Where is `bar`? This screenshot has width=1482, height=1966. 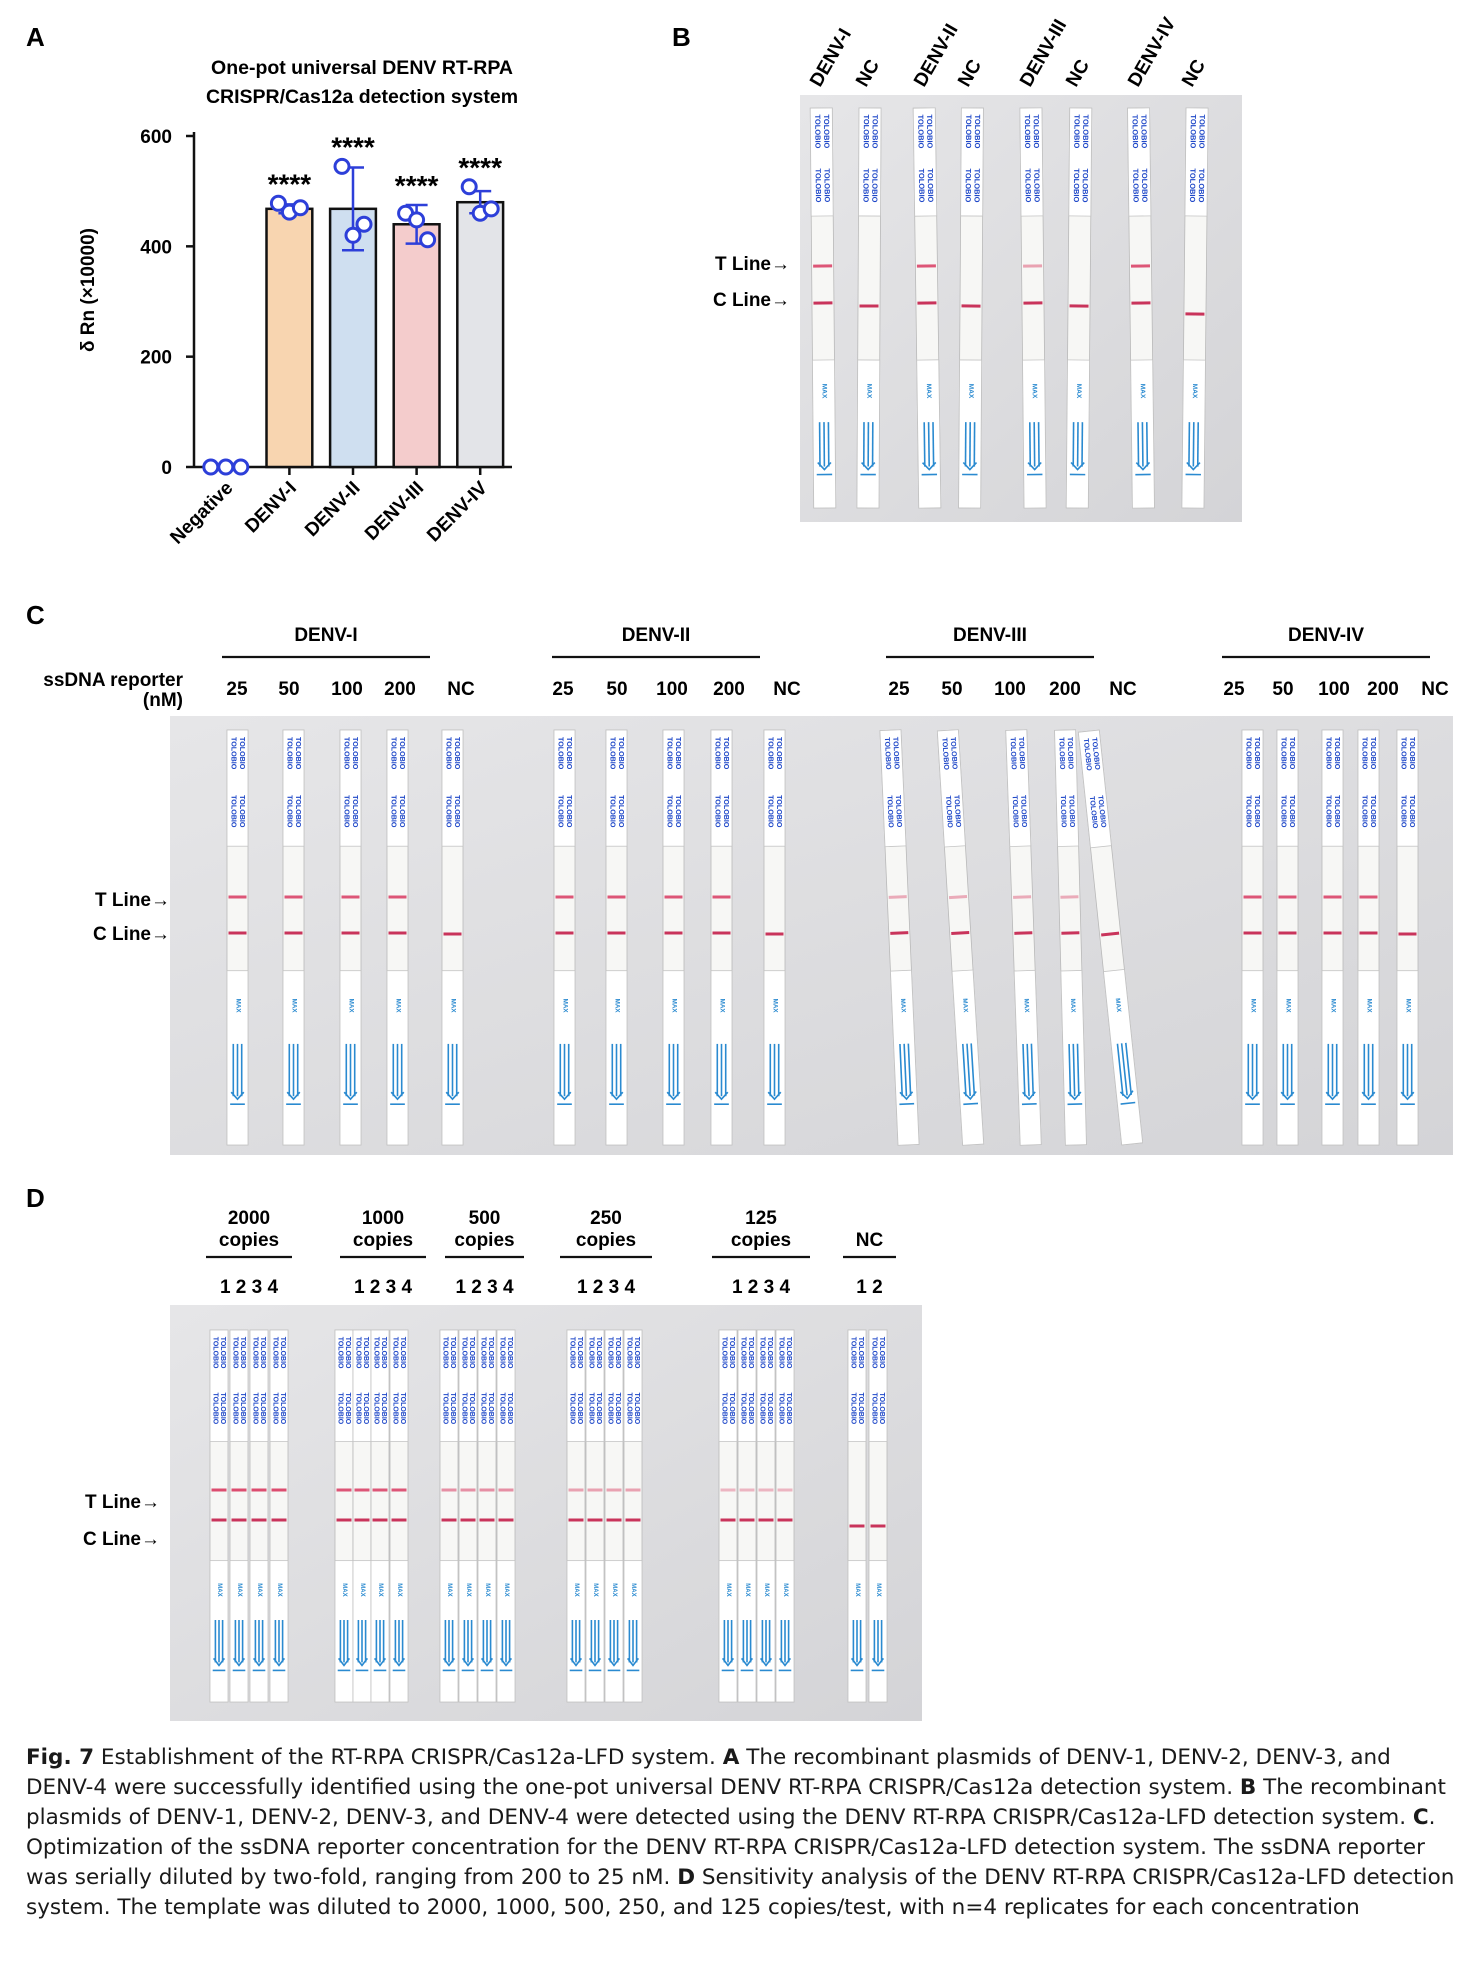 bar is located at coordinates (416, 346).